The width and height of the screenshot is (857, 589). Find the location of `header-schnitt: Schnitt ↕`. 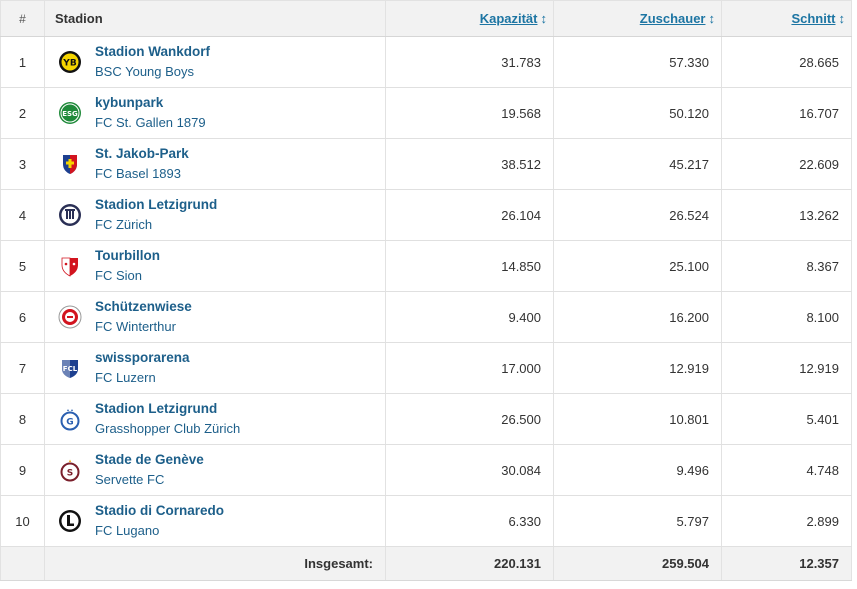

header-schnitt: Schnitt ↕ is located at coordinates (786, 18).